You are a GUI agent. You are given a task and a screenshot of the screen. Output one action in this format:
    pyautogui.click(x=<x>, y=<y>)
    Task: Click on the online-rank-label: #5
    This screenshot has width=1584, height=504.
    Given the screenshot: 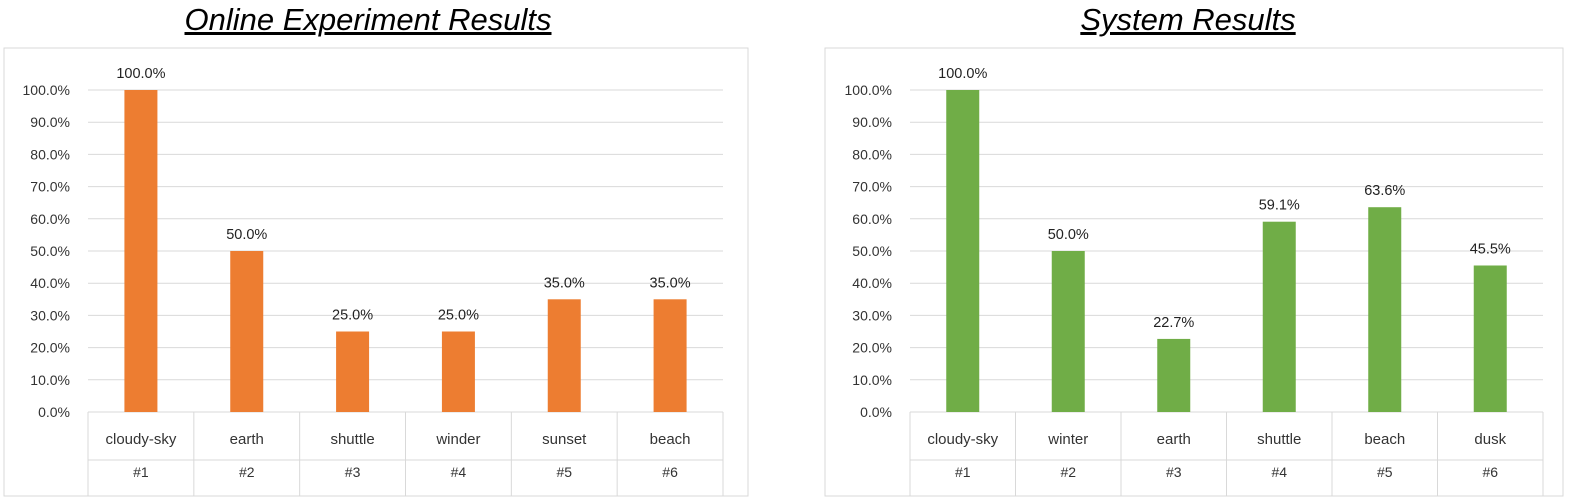 What is the action you would take?
    pyautogui.click(x=564, y=472)
    